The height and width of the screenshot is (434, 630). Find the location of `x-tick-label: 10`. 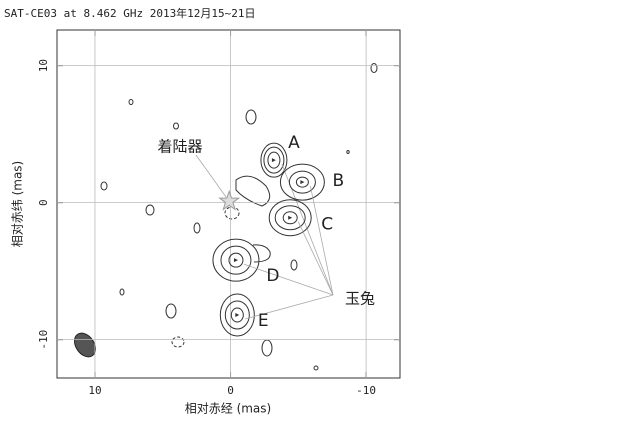

x-tick-label: 10 is located at coordinates (94, 390).